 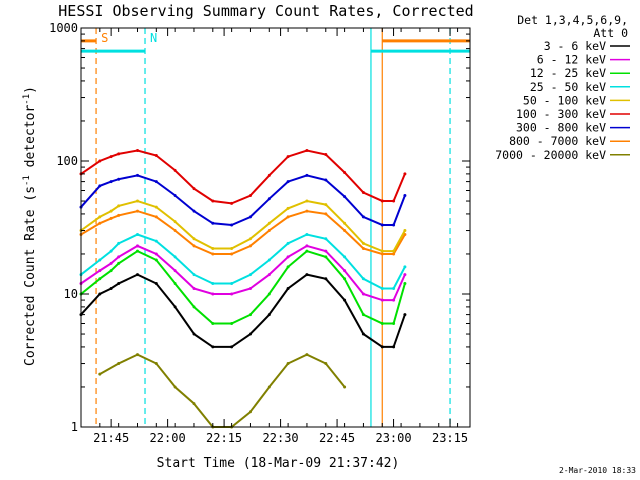 I want to click on x-tick-label: 23:15, so click(x=450, y=438).